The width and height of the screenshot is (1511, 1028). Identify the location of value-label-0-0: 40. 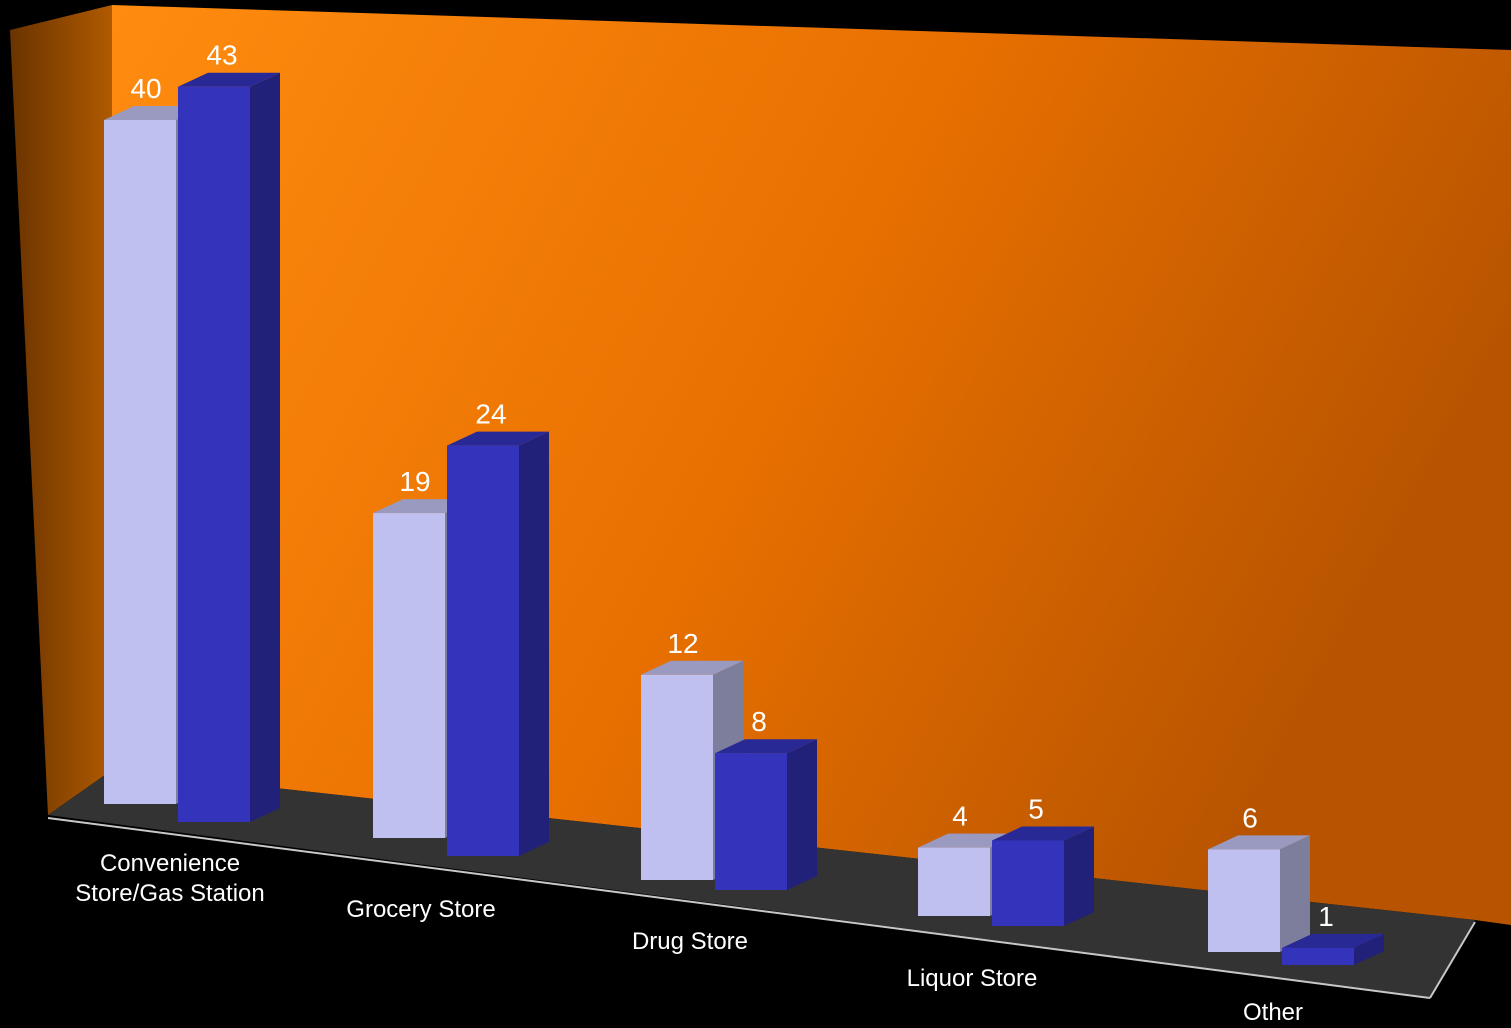
(145, 88).